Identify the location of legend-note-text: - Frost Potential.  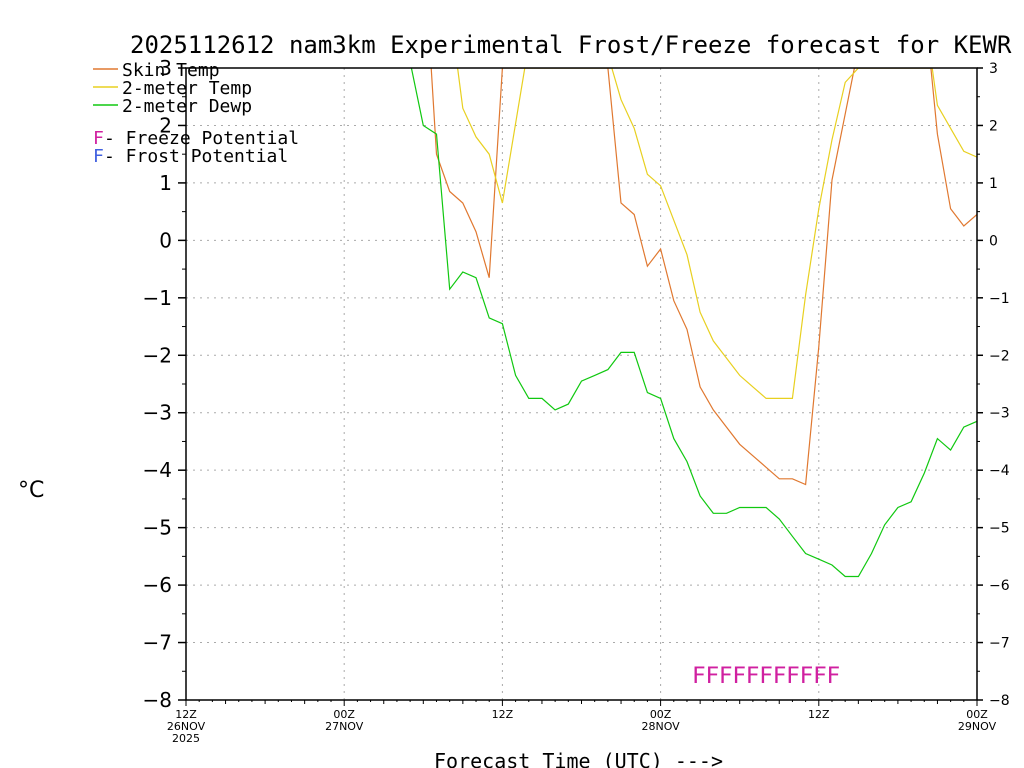
(196, 156).